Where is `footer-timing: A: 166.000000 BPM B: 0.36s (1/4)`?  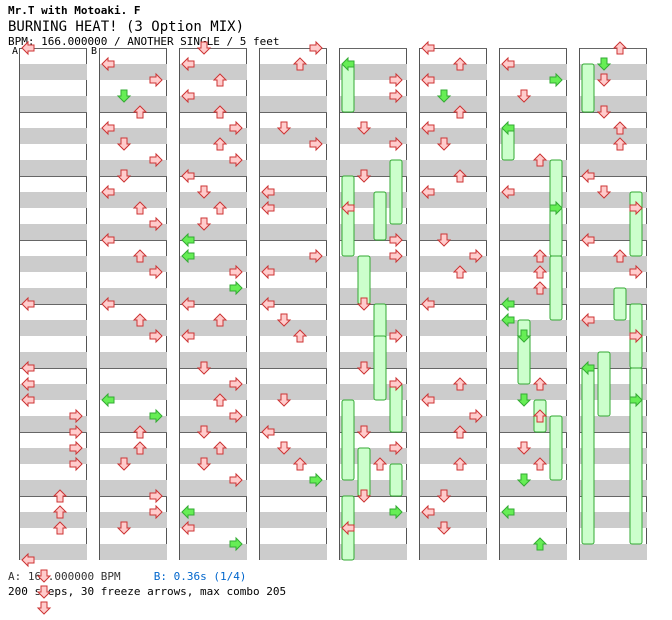 footer-timing: A: 166.000000 BPM B: 0.36s (1/4) is located at coordinates (127, 576).